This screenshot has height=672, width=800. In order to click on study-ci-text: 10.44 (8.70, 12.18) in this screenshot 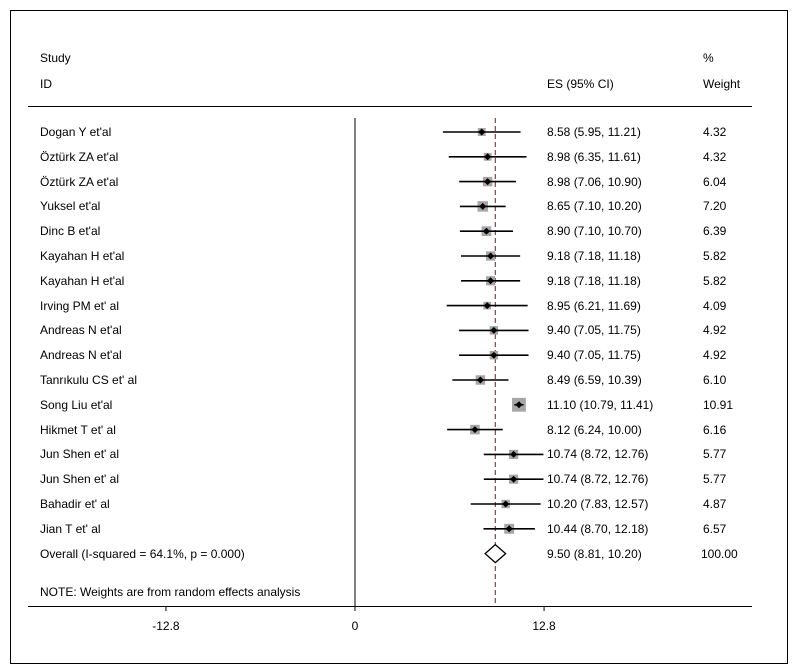, I will do `click(598, 528)`.